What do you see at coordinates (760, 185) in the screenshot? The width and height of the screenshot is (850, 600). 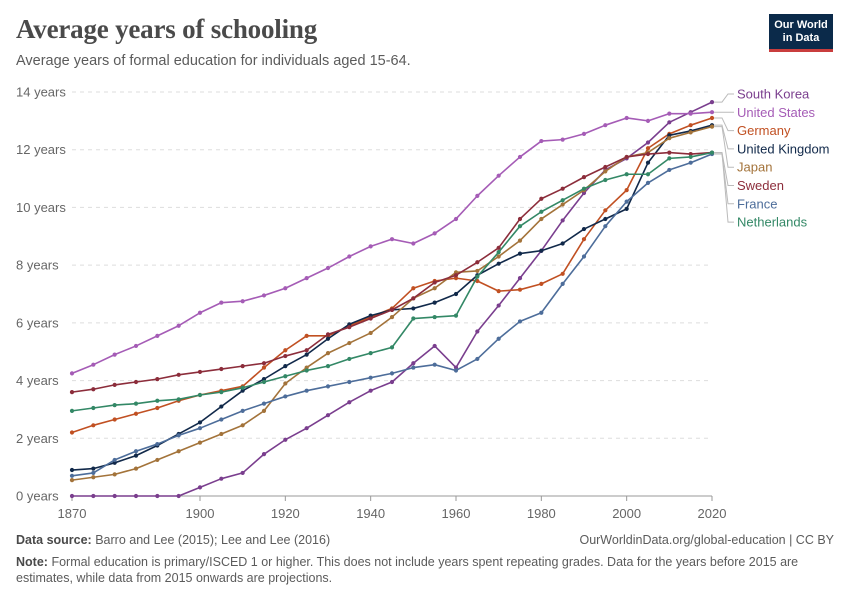 I see `legend-label: Sweden` at bounding box center [760, 185].